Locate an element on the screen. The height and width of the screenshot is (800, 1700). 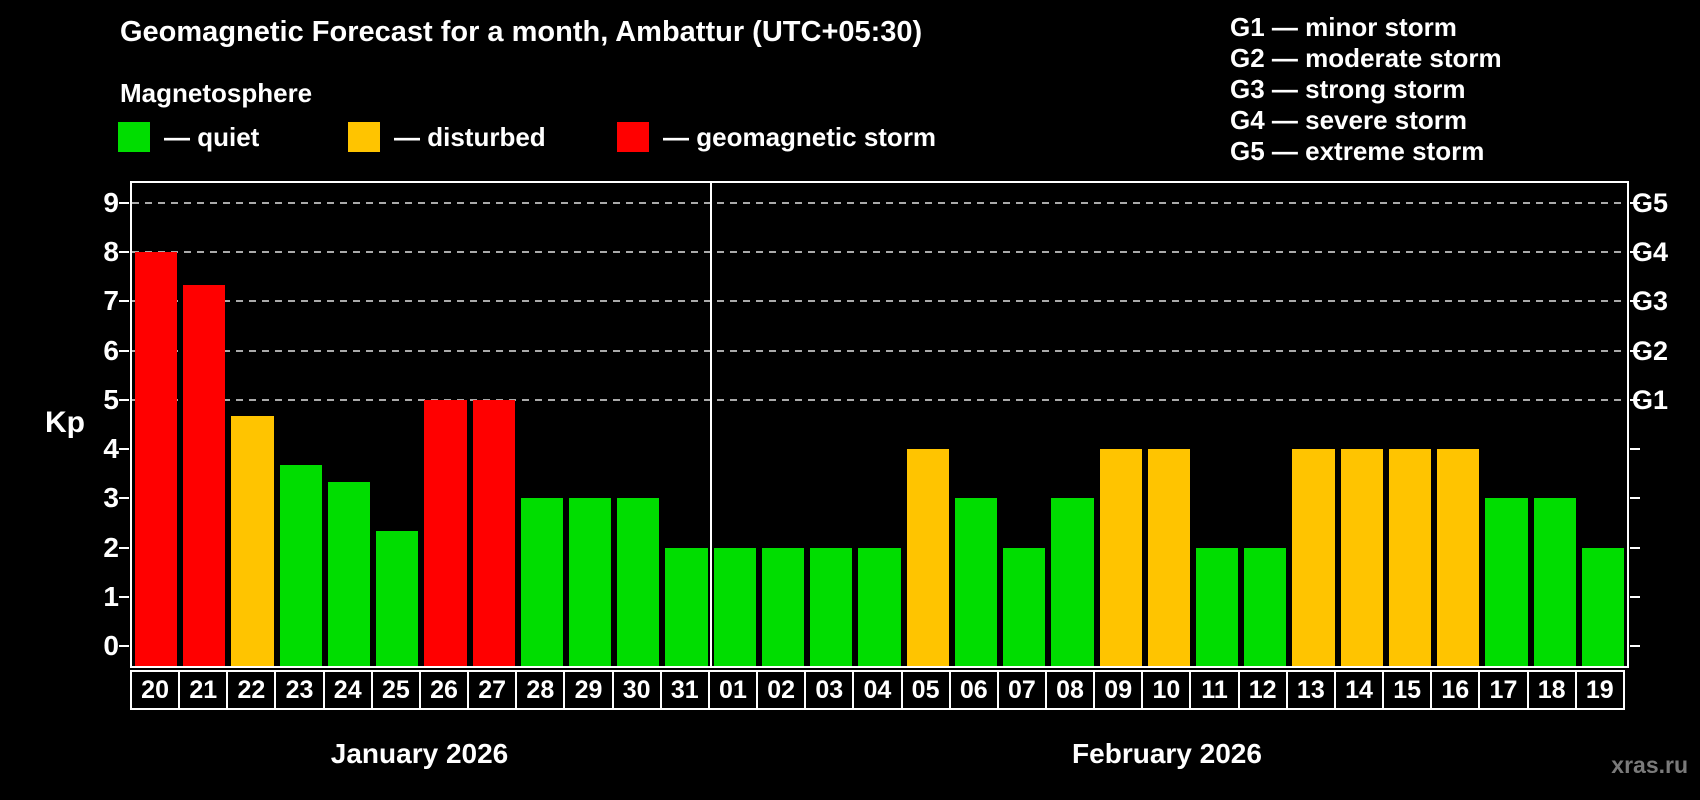
y-tick-label-5: 5 is located at coordinates (111, 399).